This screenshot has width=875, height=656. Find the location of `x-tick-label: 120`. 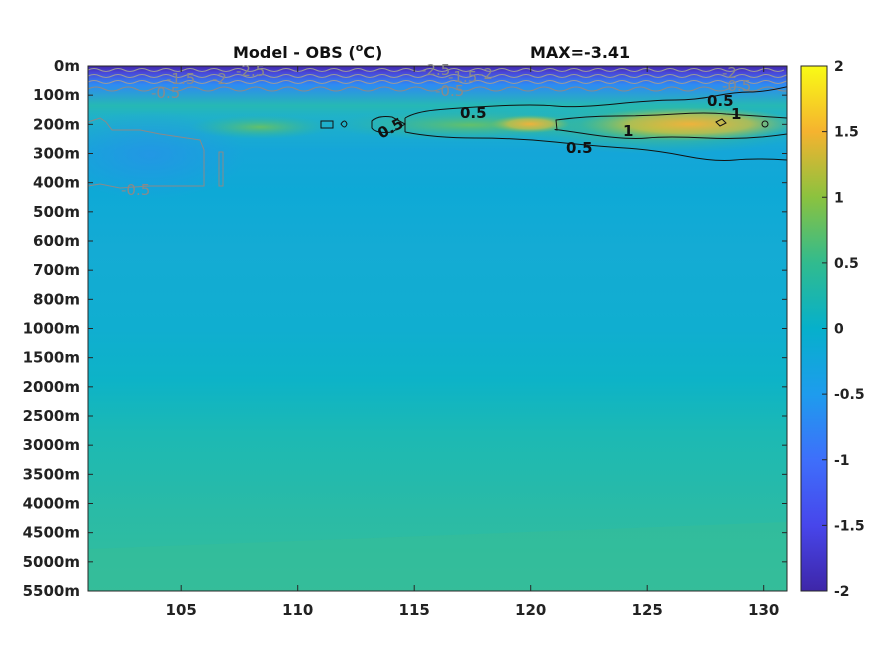

x-tick-label: 120 is located at coordinates (530, 610).